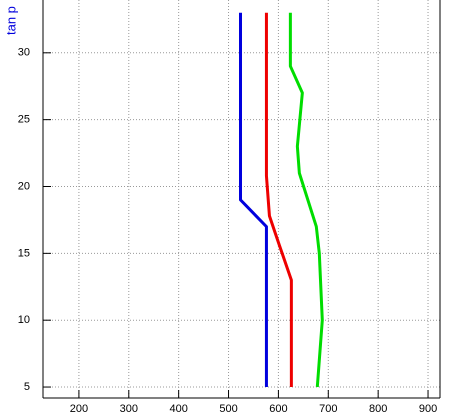 The width and height of the screenshot is (460, 415). Describe the element at coordinates (24, 253) in the screenshot. I see `y-tick-label: 15` at that location.